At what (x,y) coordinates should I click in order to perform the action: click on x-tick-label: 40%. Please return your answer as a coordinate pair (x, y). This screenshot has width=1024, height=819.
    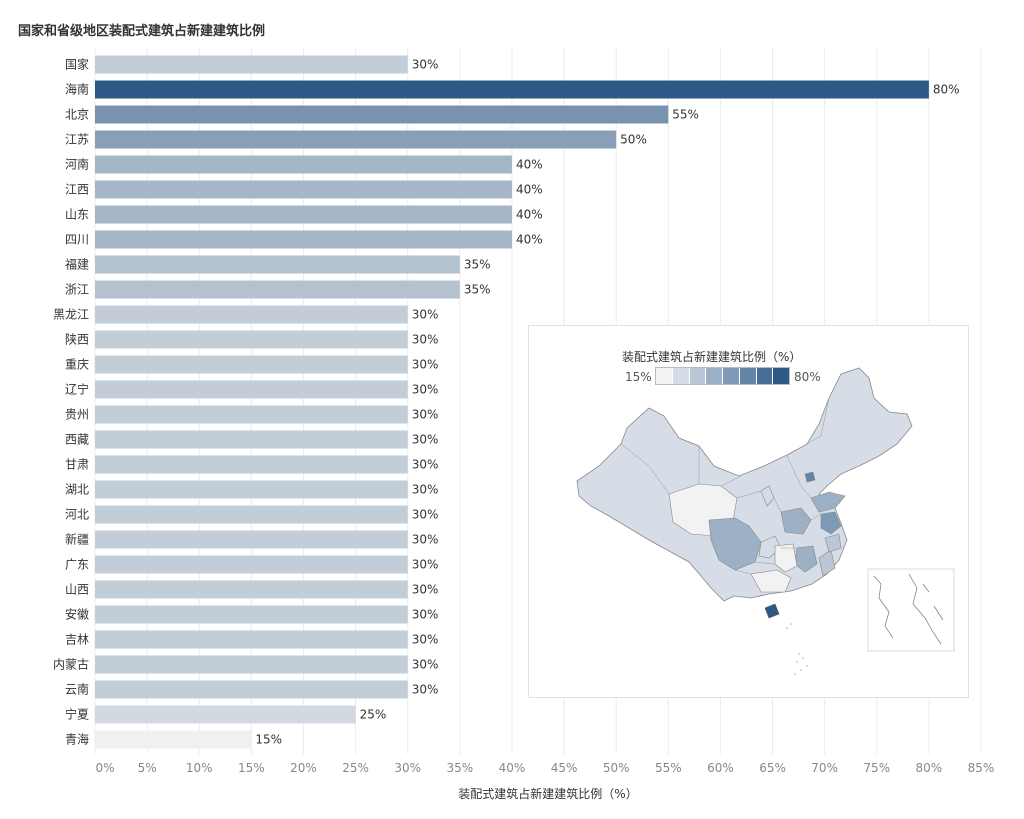
    Looking at the image, I should click on (512, 768).